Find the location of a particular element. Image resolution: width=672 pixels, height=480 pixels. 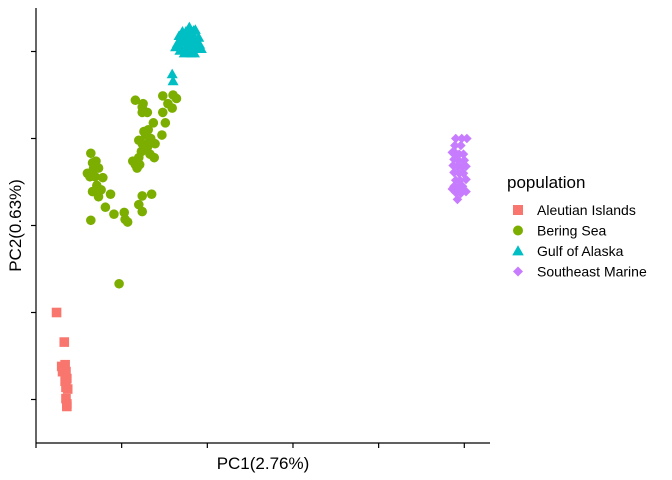

legend-item: Bering Sea is located at coordinates (559, 231).